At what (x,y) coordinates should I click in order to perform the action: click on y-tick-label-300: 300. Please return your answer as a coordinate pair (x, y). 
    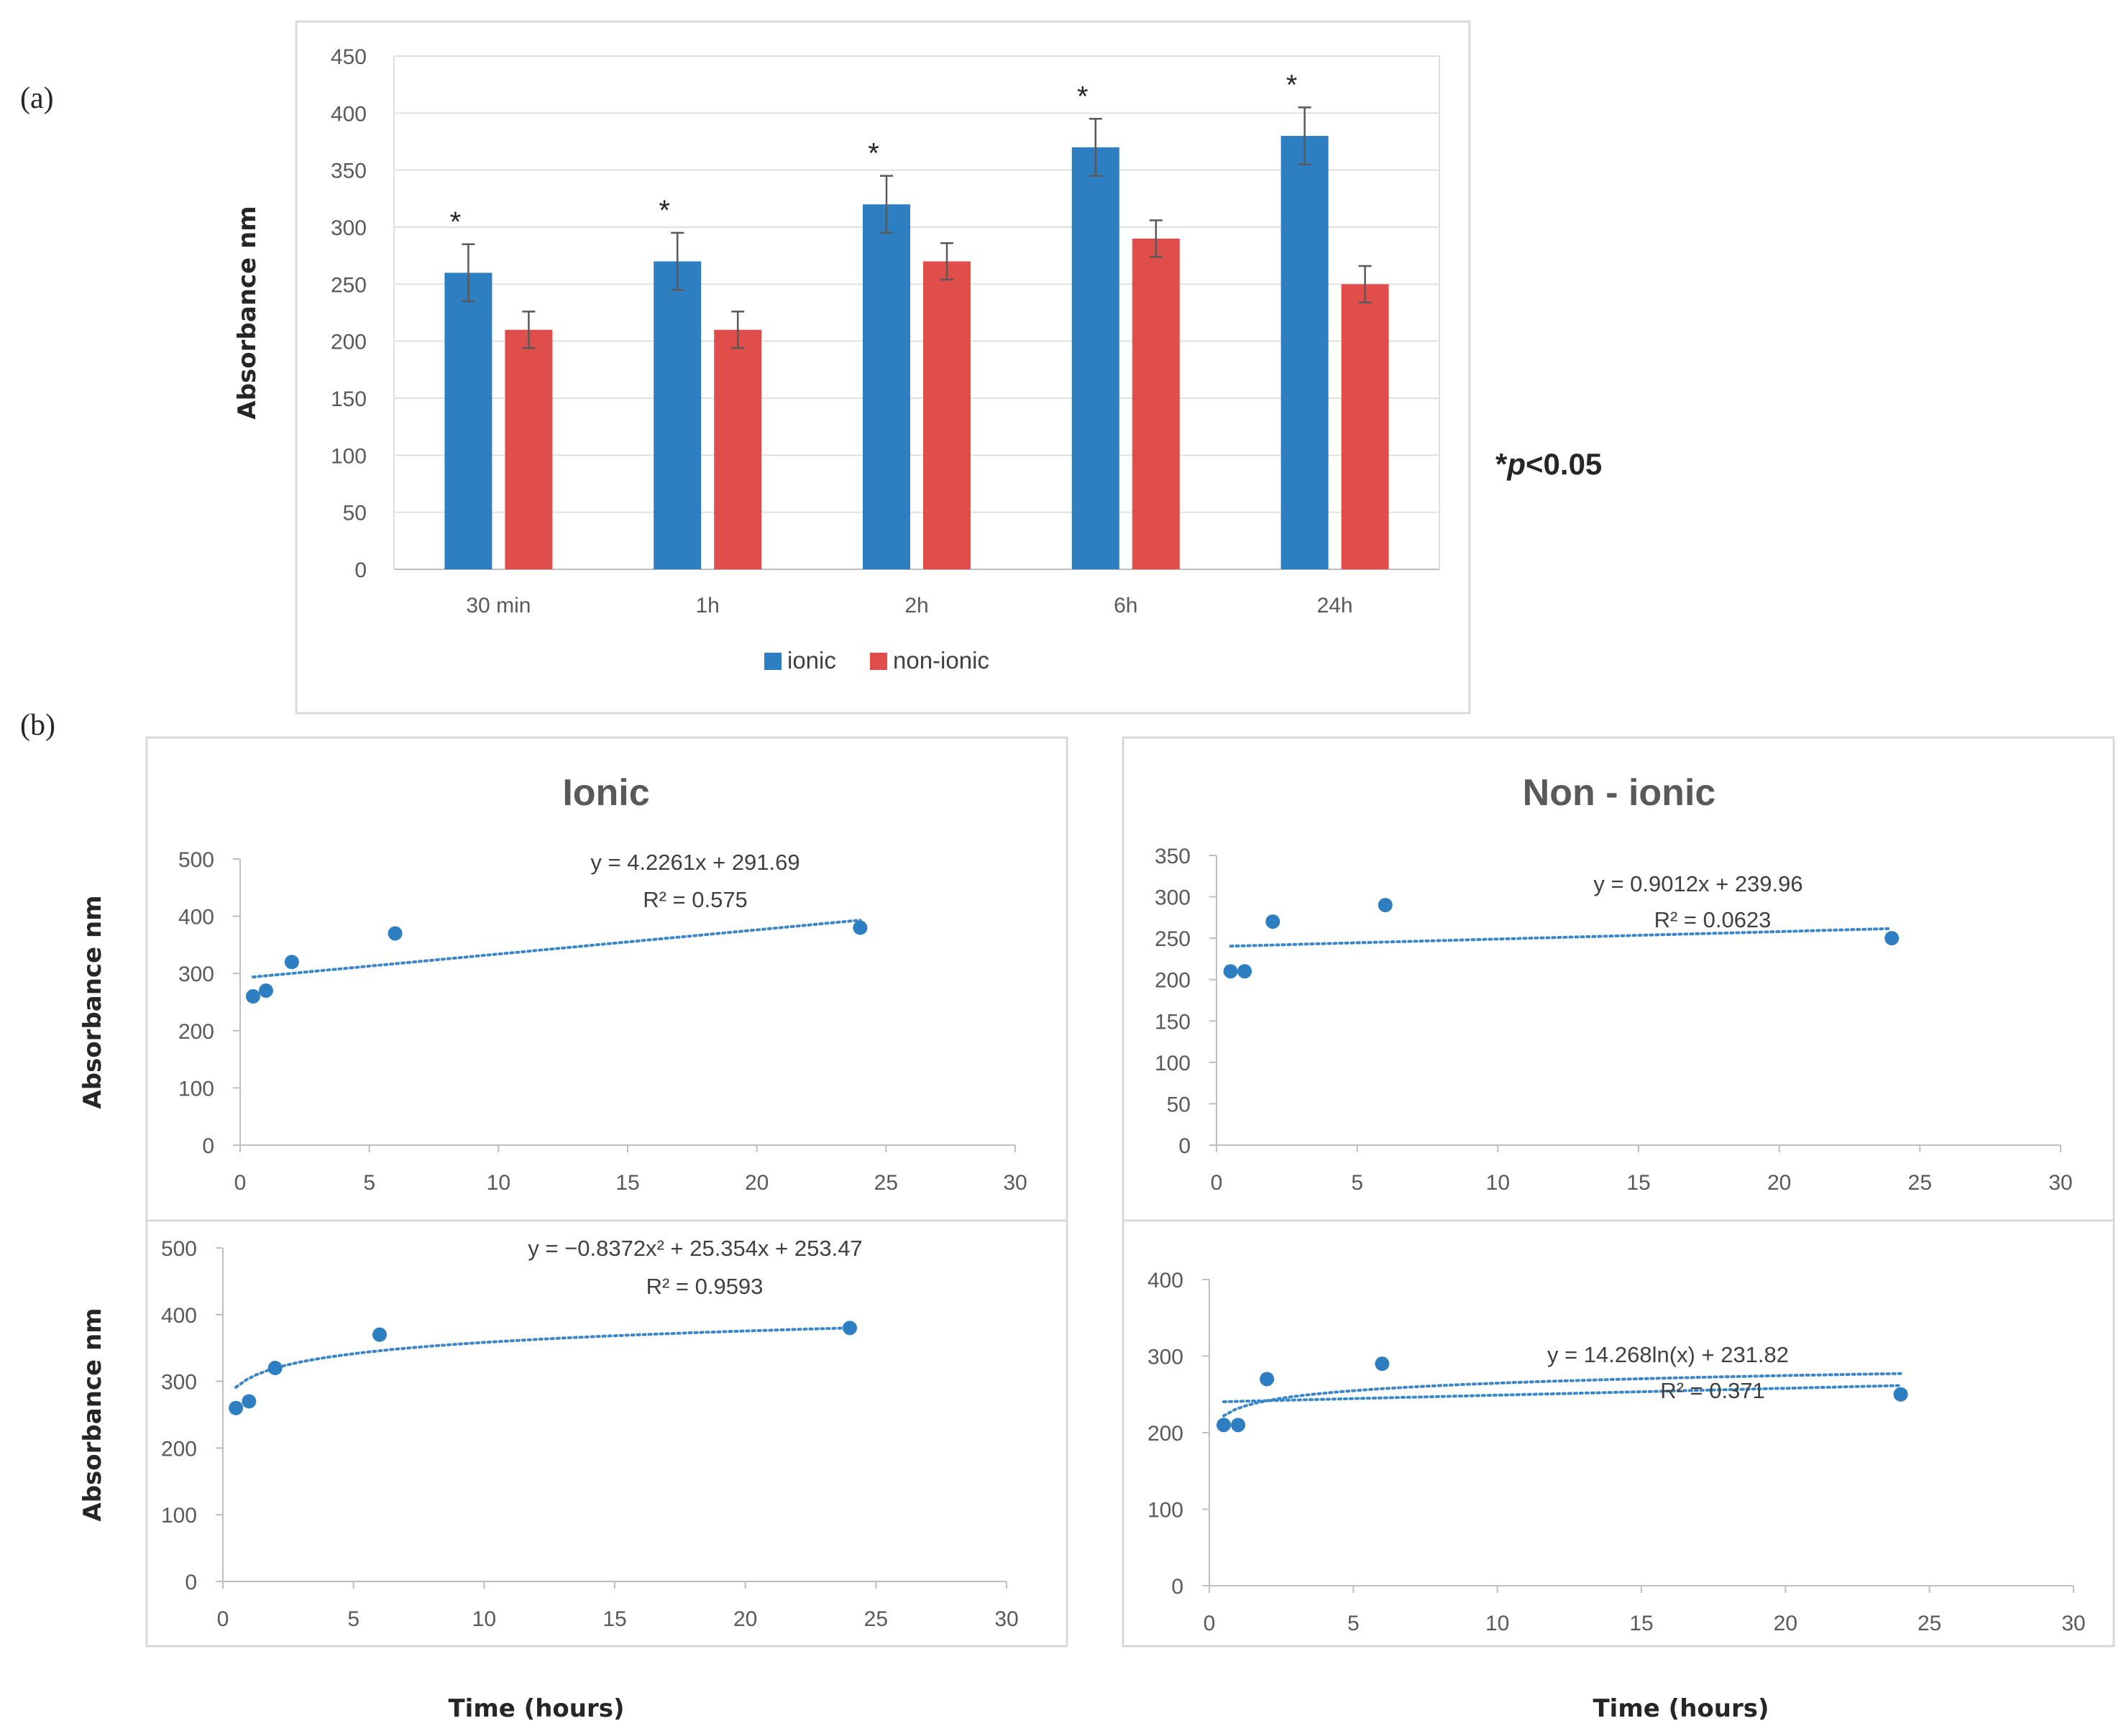
    Looking at the image, I should click on (349, 228).